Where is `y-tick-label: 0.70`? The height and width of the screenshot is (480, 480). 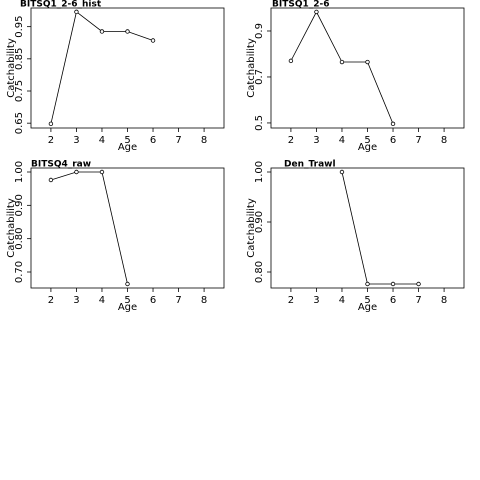 y-tick-label: 0.70 is located at coordinates (19, 272).